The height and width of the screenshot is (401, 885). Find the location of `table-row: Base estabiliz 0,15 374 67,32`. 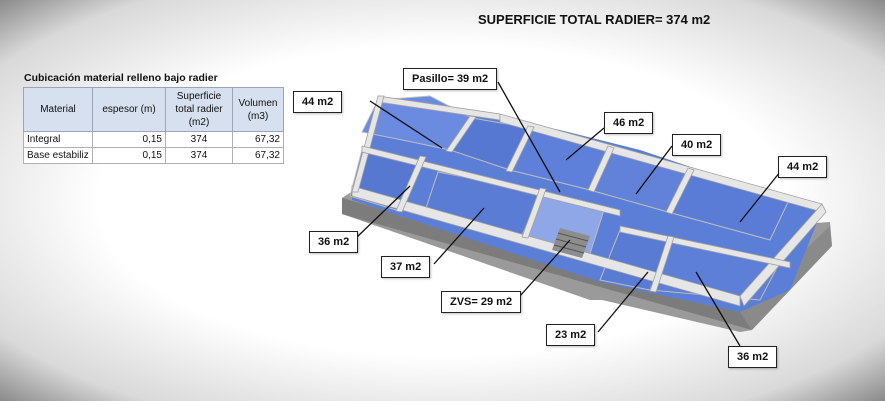

table-row: Base estabiliz 0,15 374 67,32 is located at coordinates (153, 155).